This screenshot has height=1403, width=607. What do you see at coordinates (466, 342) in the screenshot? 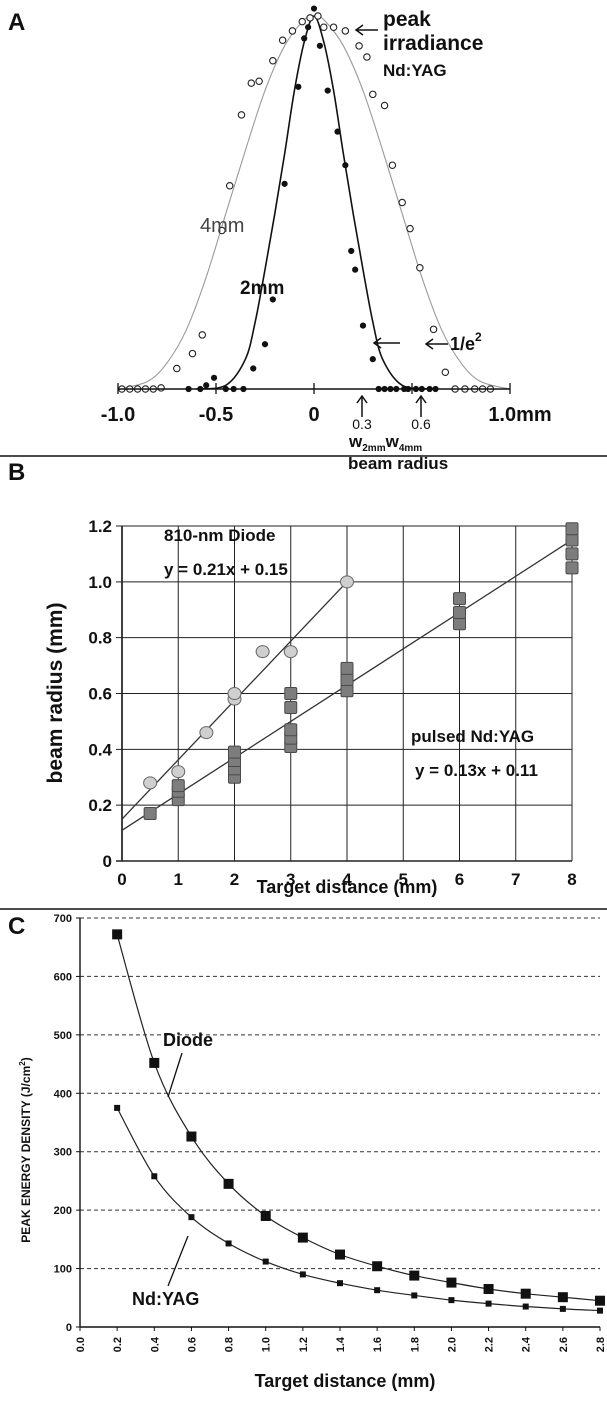
I see `label-e2: 1/e2` at bounding box center [466, 342].